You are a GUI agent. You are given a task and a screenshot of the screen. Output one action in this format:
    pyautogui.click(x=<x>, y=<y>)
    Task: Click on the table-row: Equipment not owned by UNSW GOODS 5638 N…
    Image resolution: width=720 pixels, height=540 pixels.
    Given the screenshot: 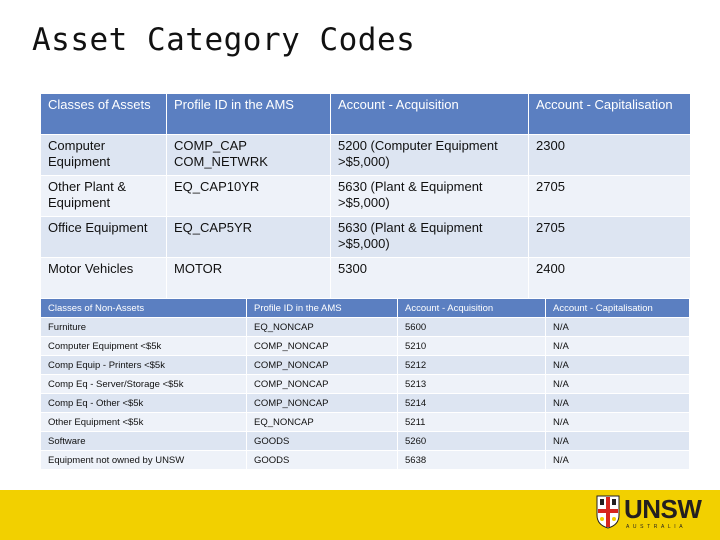 What is the action you would take?
    pyautogui.click(x=365, y=460)
    